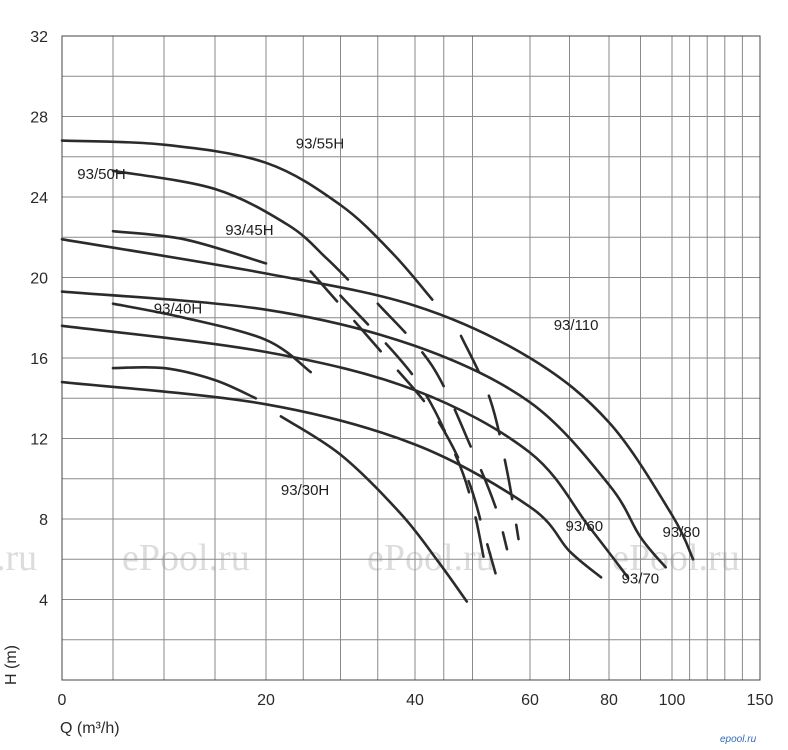 This screenshot has height=750, width=788. I want to click on x-tick-label: 80, so click(609, 700).